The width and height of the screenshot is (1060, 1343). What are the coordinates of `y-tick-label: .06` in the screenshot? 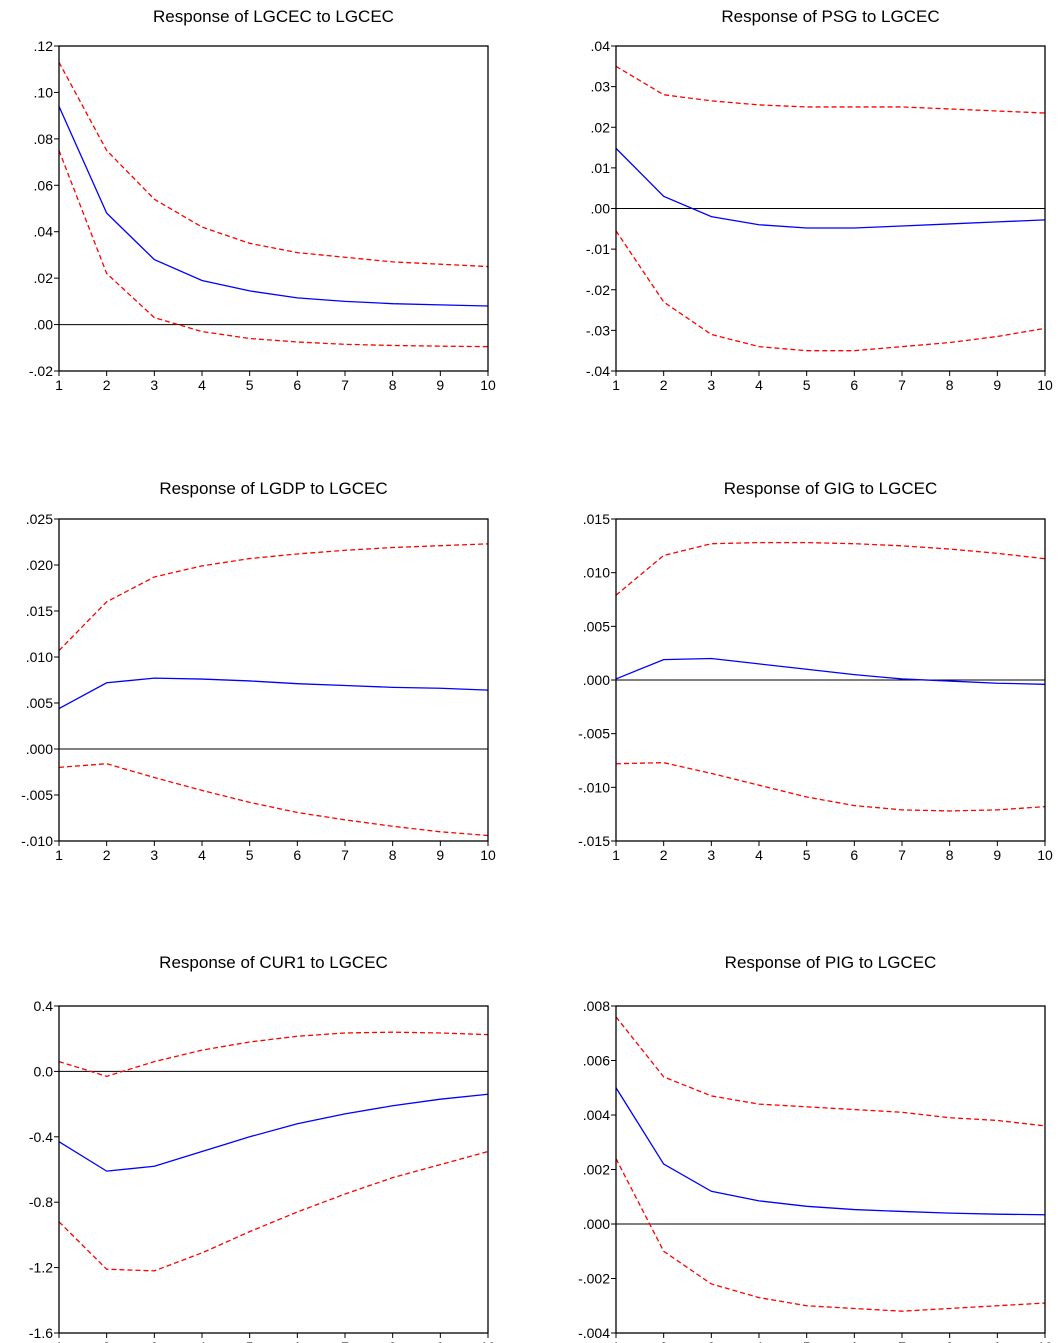 It's located at (44, 185).